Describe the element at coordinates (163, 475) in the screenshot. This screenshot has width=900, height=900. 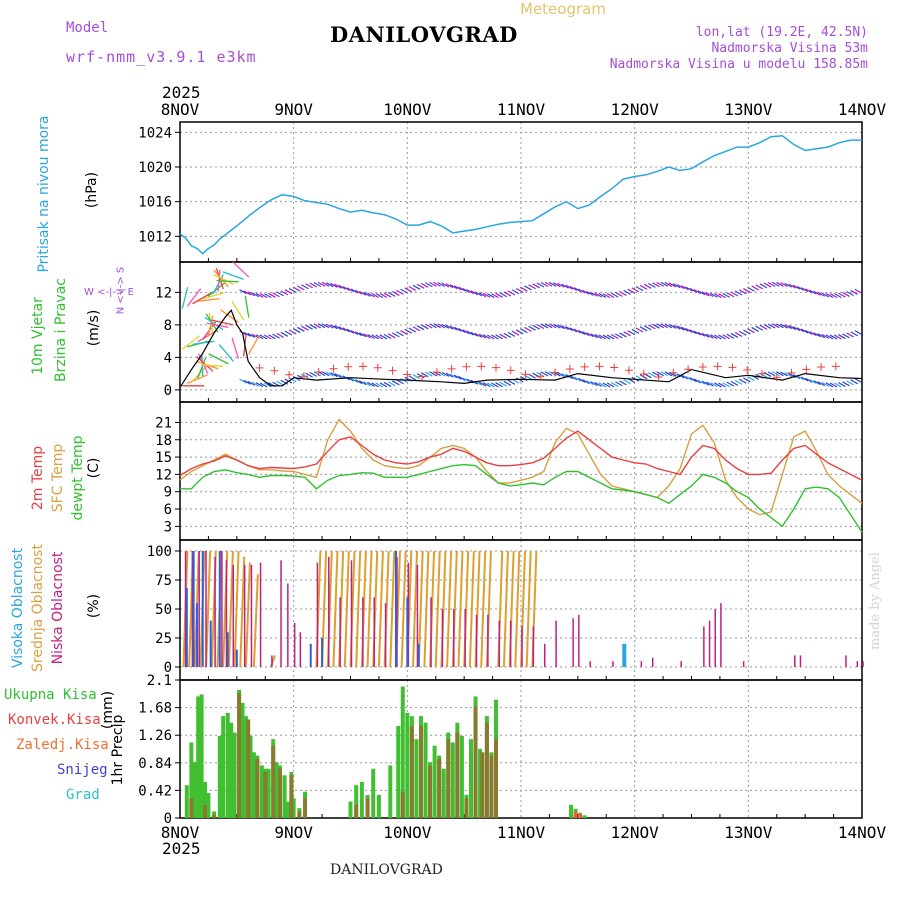
I see `y-tick-label: 12` at that location.